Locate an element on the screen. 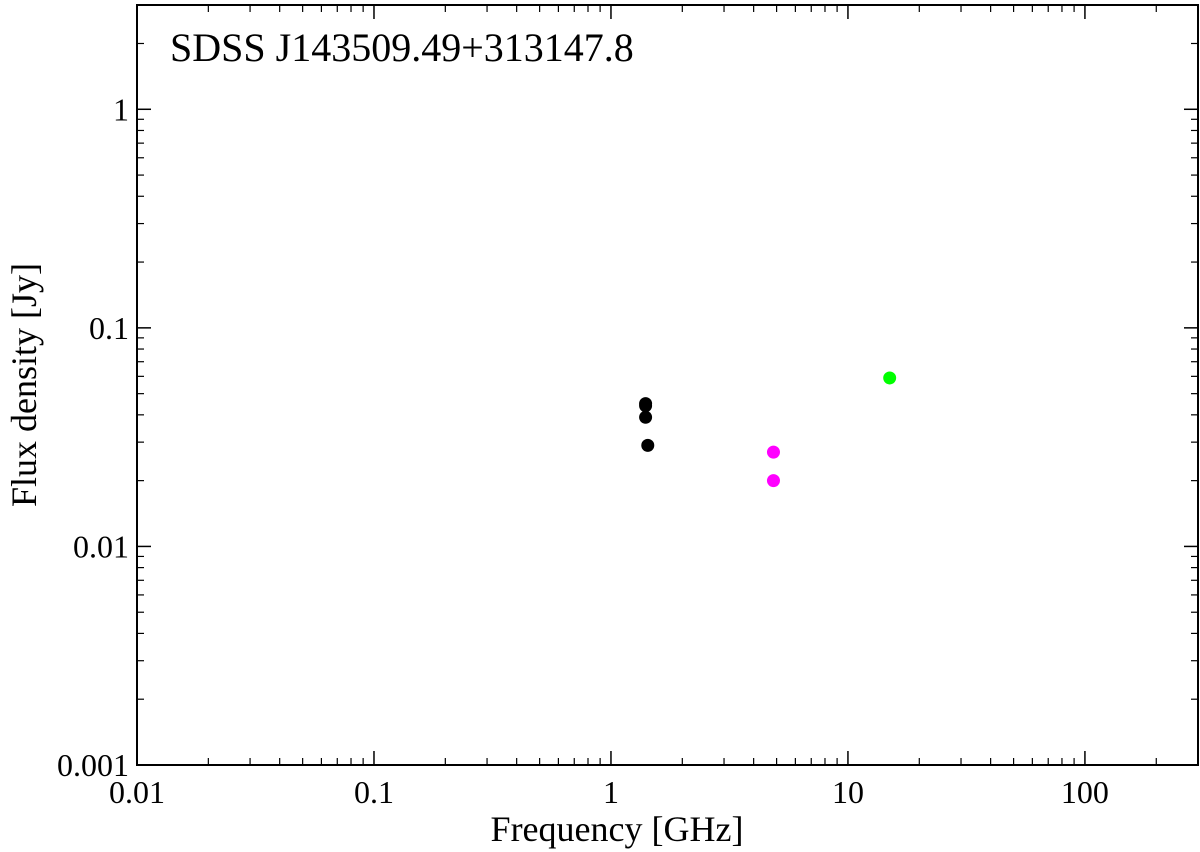  x-tick-label: 100 is located at coordinates (1085, 792).